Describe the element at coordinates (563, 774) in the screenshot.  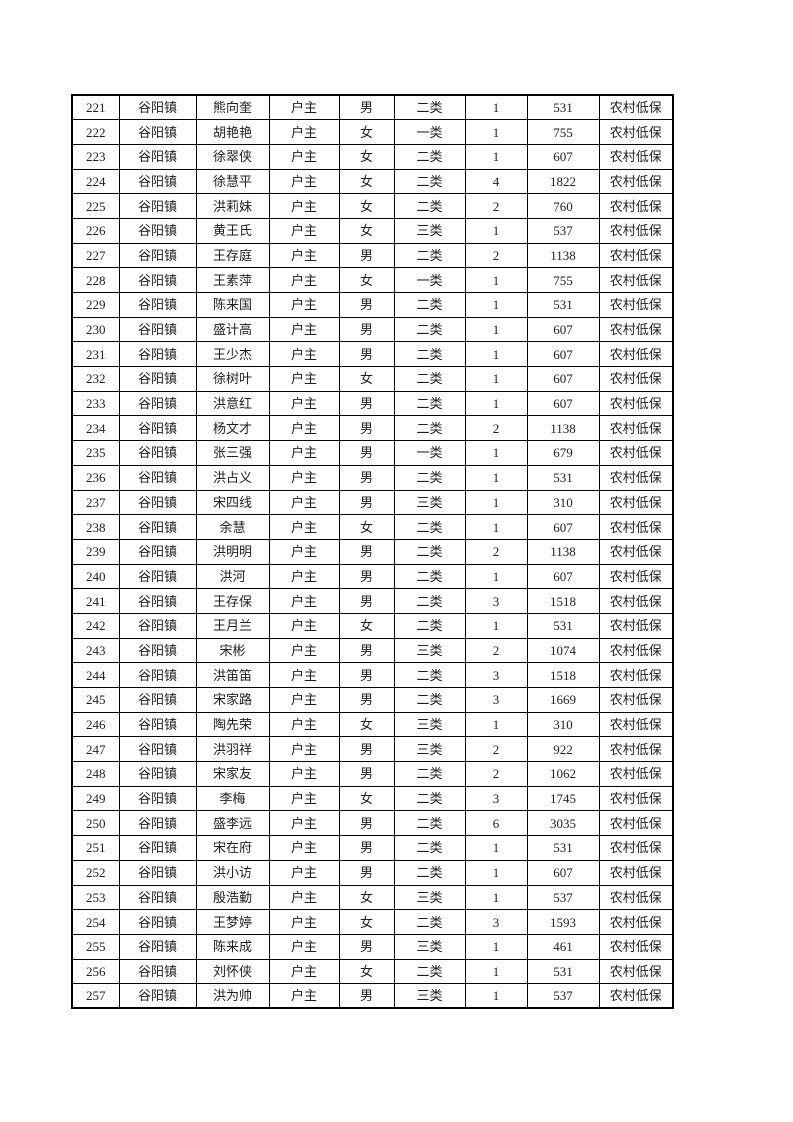
I see `cell-amount: 1062` at that location.